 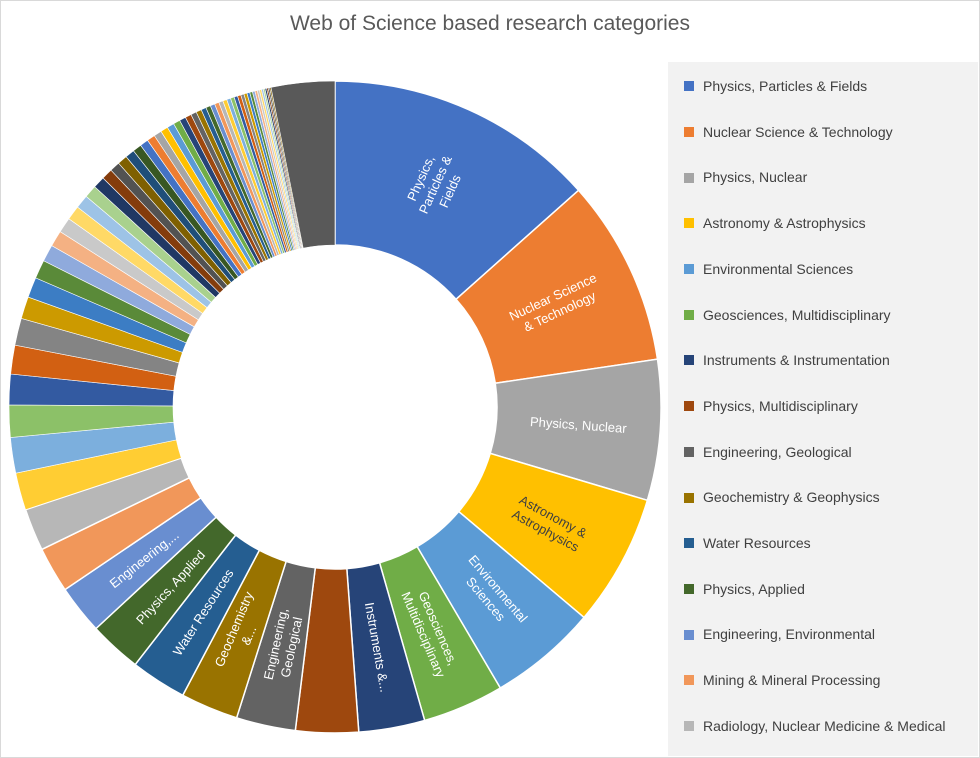 I want to click on legend-label: Environmental Sciences, so click(x=778, y=268).